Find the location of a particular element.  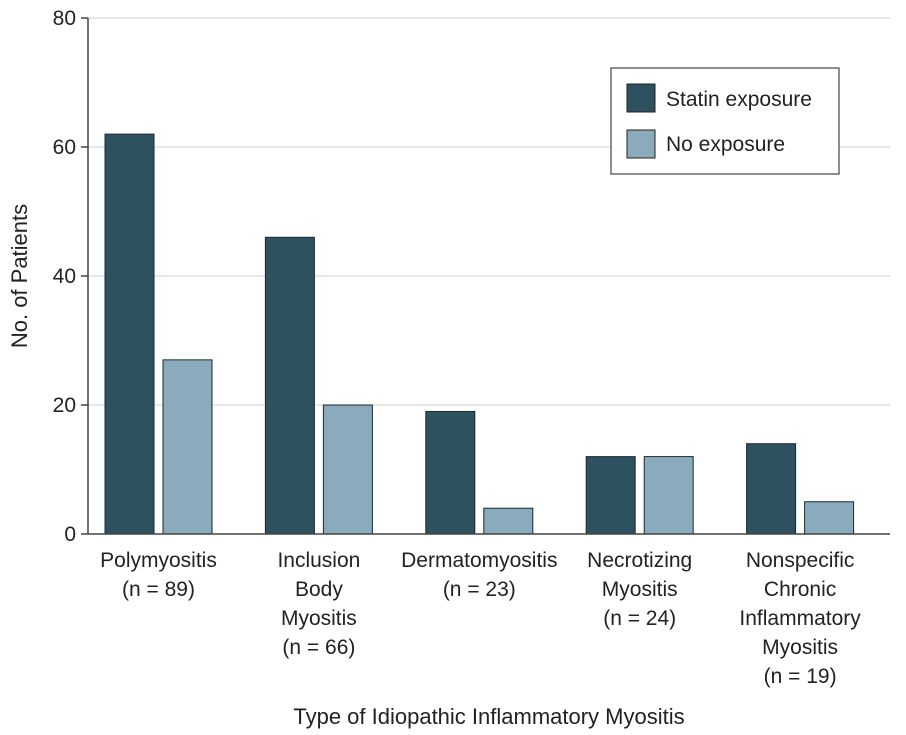

legend-label-statin-exposure: Statin exposure is located at coordinates (739, 99).